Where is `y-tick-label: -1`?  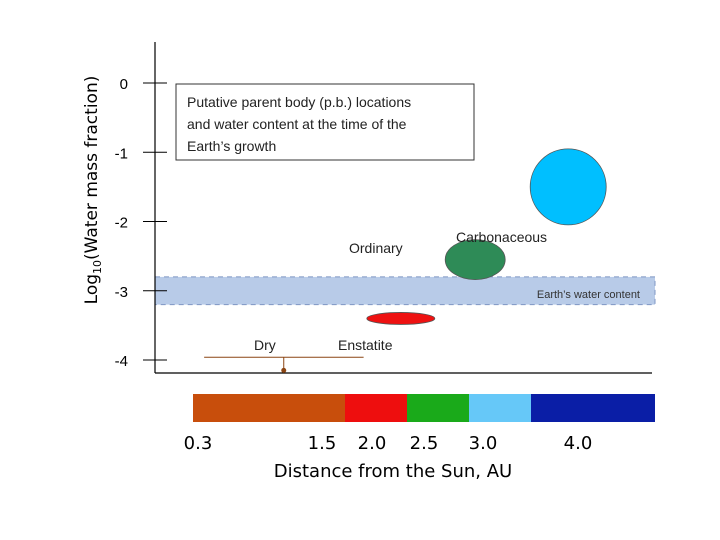 y-tick-label: -1 is located at coordinates (121, 153).